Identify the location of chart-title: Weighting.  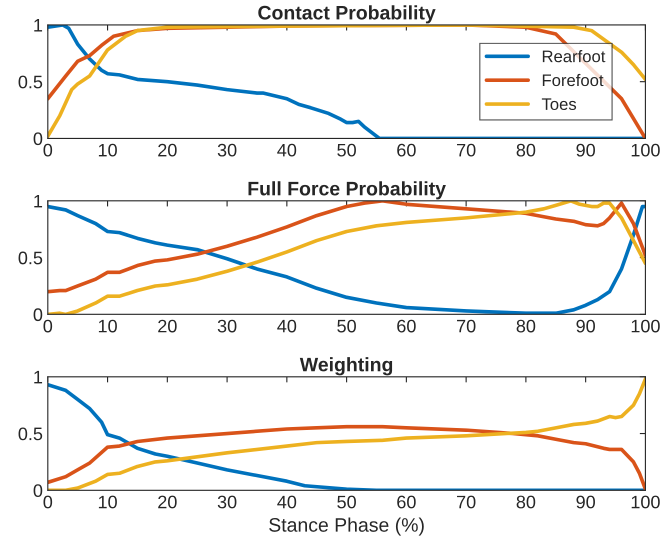
(346, 366).